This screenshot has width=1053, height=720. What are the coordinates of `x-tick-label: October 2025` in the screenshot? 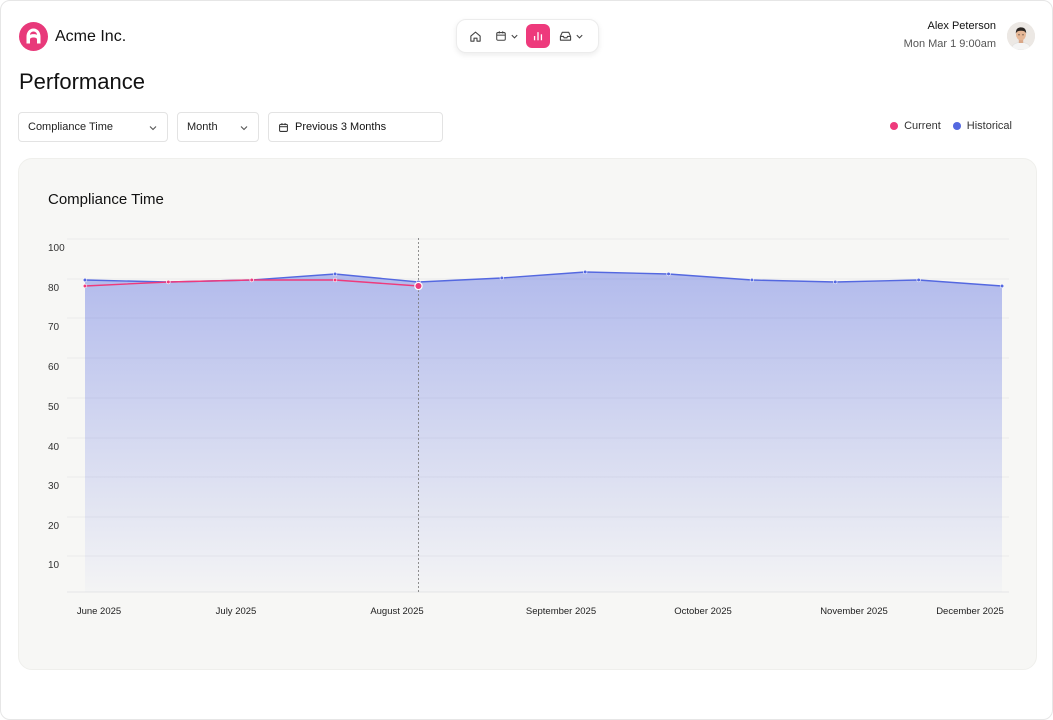 It's located at (703, 611).